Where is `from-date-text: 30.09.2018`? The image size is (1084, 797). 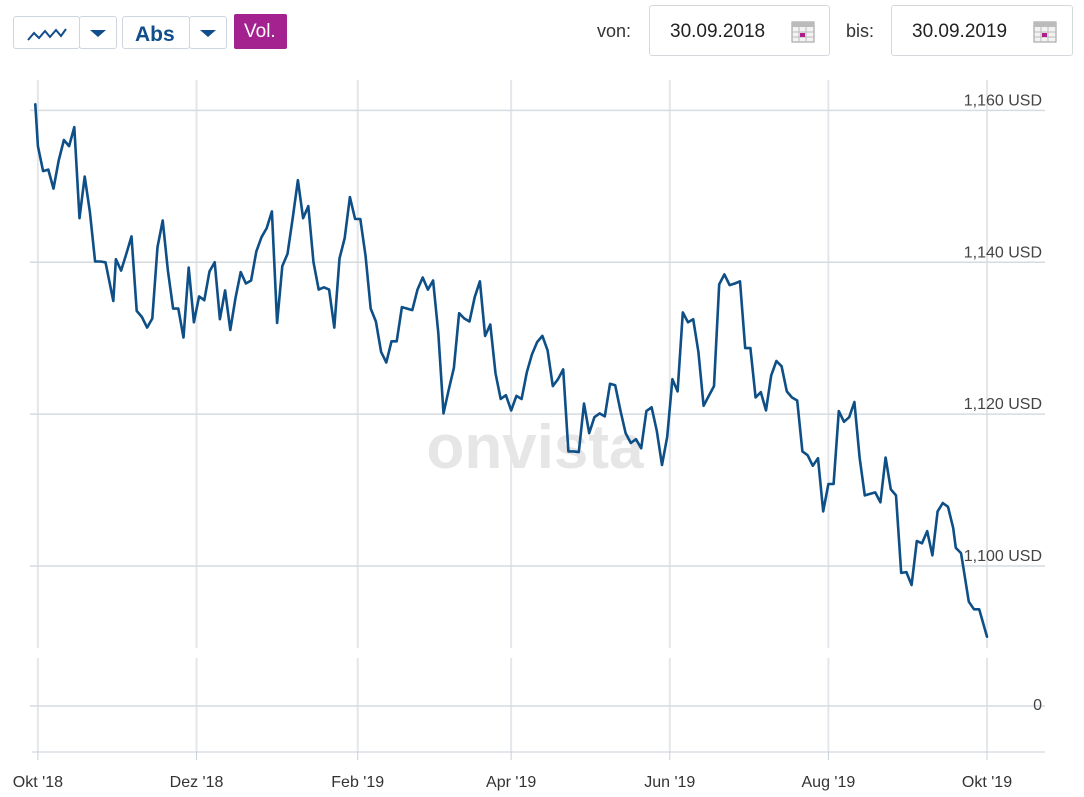 from-date-text: 30.09.2018 is located at coordinates (718, 31).